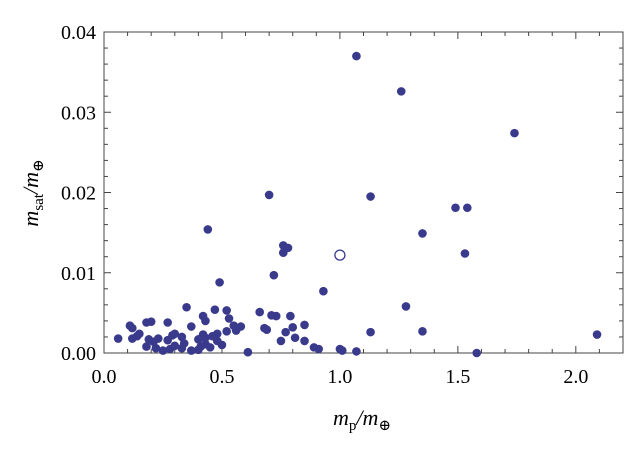 Image resolution: width=641 pixels, height=452 pixels. What do you see at coordinates (341, 417) in the screenshot?
I see `x-label-main: m` at bounding box center [341, 417].